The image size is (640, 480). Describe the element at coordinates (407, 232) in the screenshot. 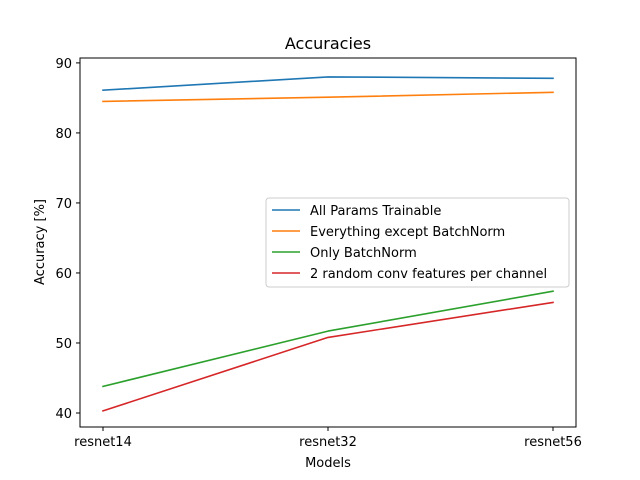

I see `legend-label: Everything except BatchNorm` at that location.